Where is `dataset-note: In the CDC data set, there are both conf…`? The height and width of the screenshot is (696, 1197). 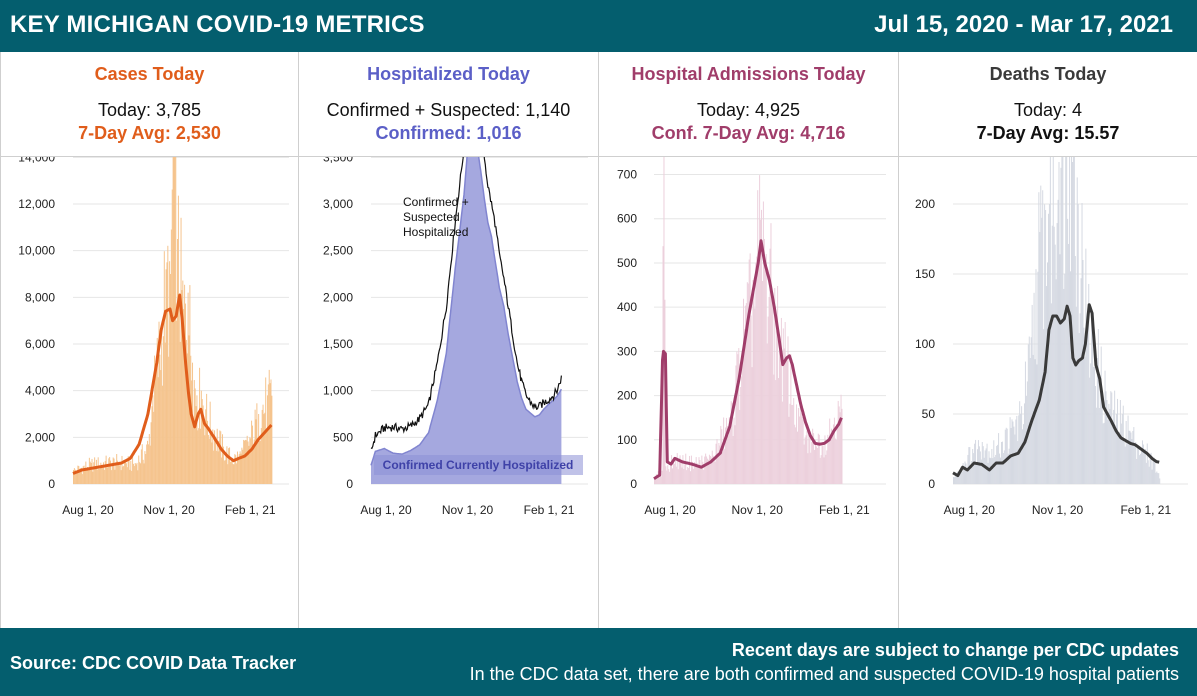 dataset-note: In the CDC data set, there are both conf… is located at coordinates (824, 674).